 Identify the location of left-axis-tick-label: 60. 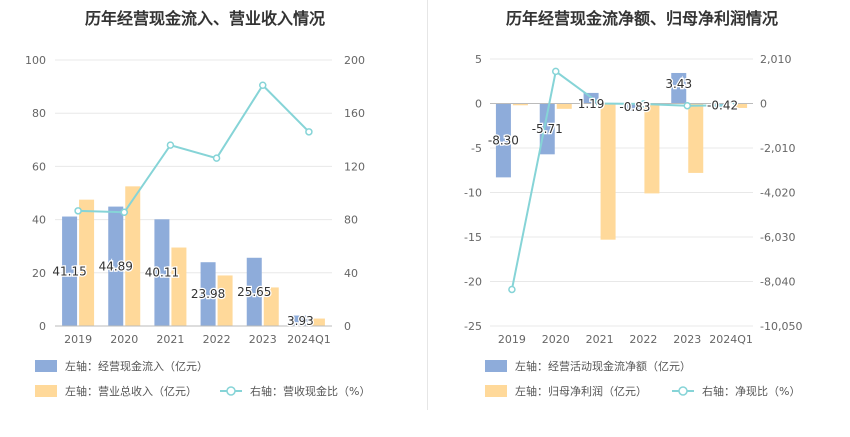
(39, 166).